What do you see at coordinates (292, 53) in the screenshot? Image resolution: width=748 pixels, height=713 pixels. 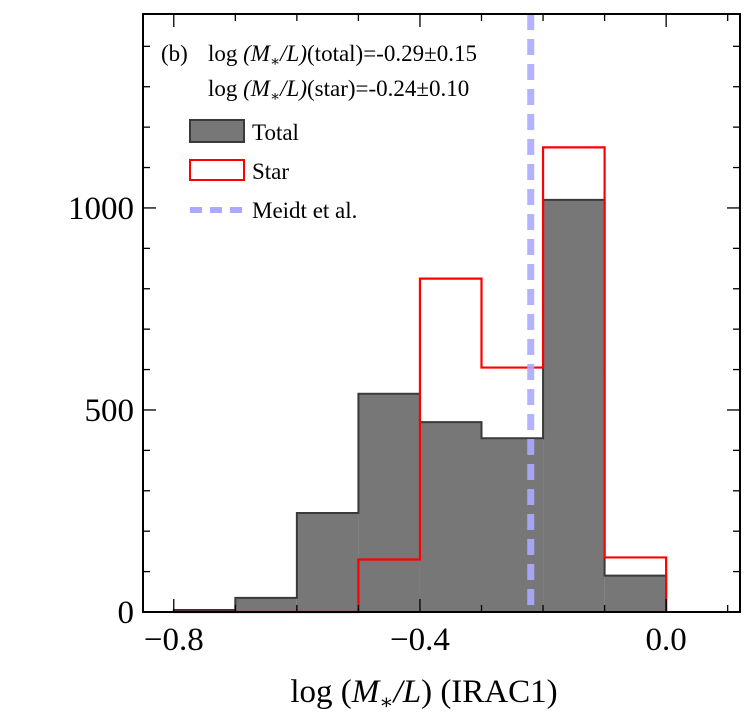 I see `annotation-total-math2: /L)` at bounding box center [292, 53].